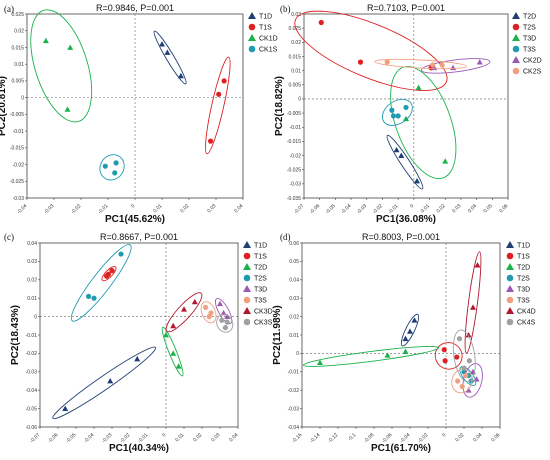 Image resolution: width=550 pixels, height=460 pixels. Describe the element at coordinates (294, 299) in the screenshot. I see `y-tick-label: 0.03` at that location.